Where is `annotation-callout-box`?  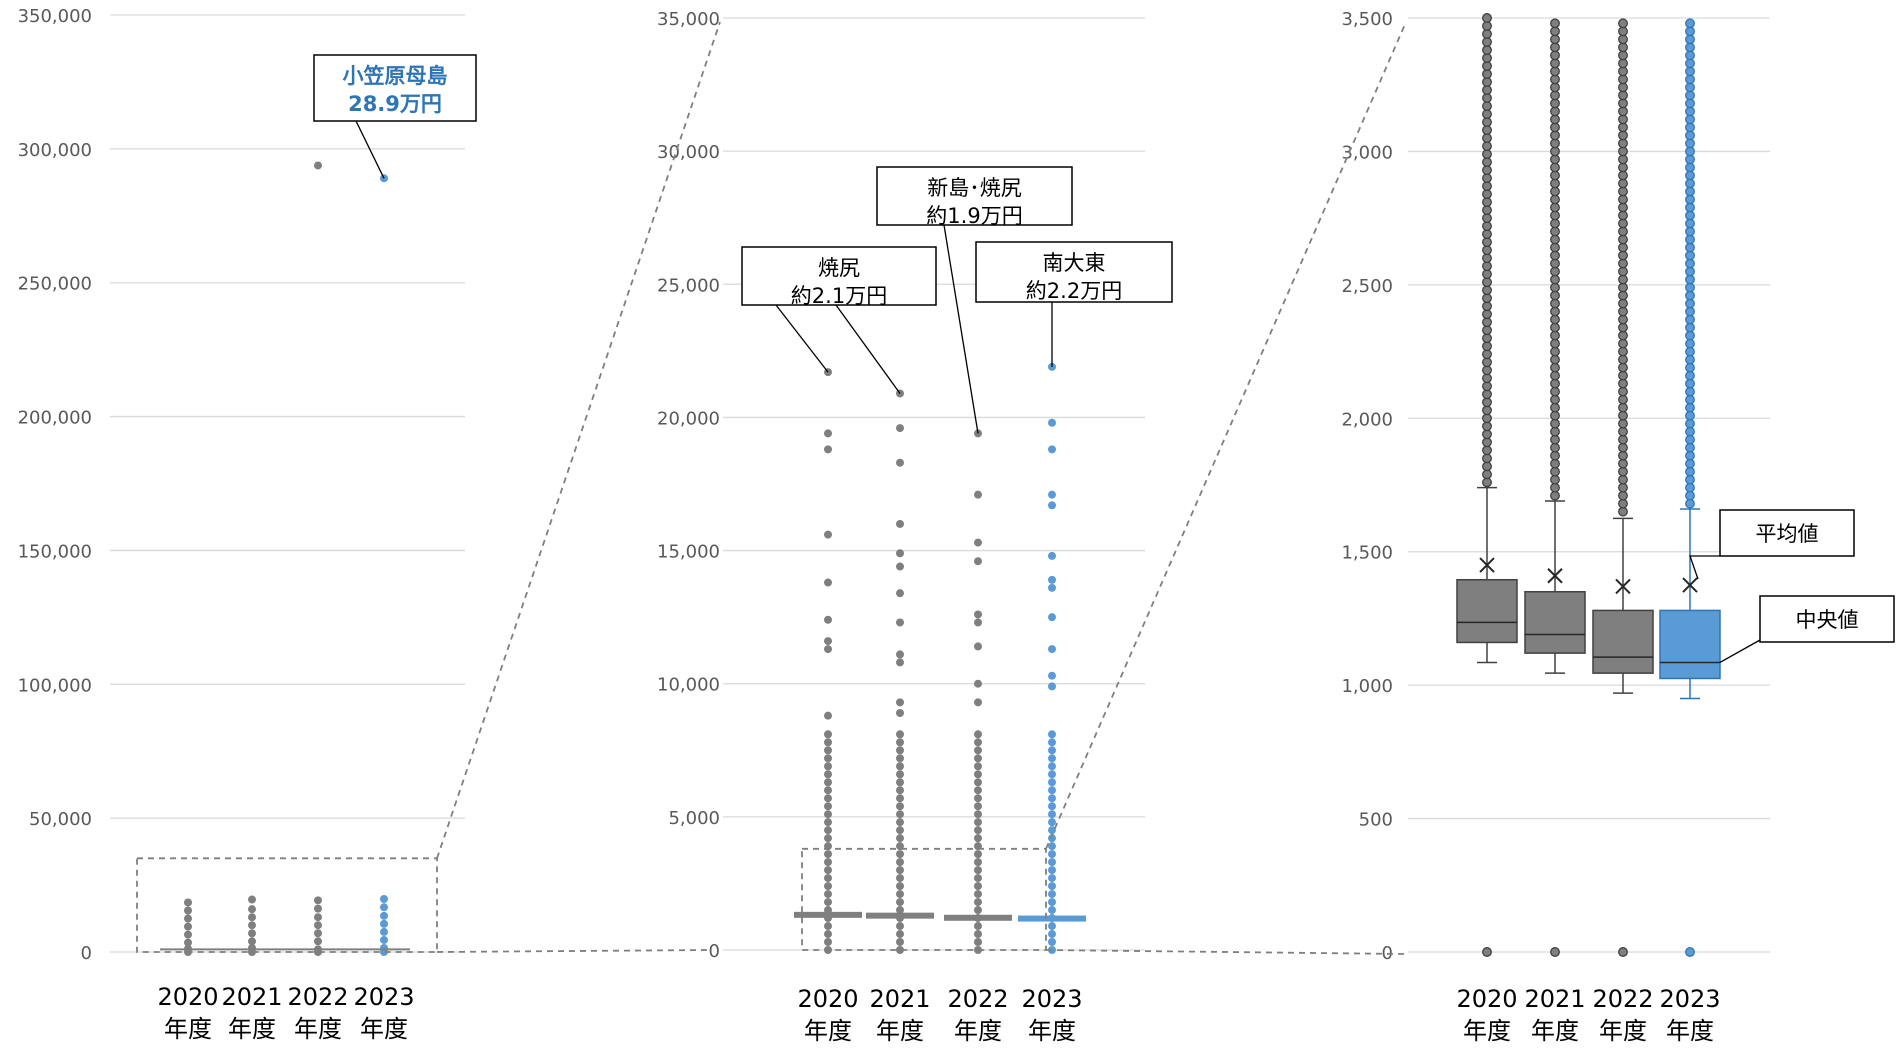 annotation-callout-box is located at coordinates (974, 196).